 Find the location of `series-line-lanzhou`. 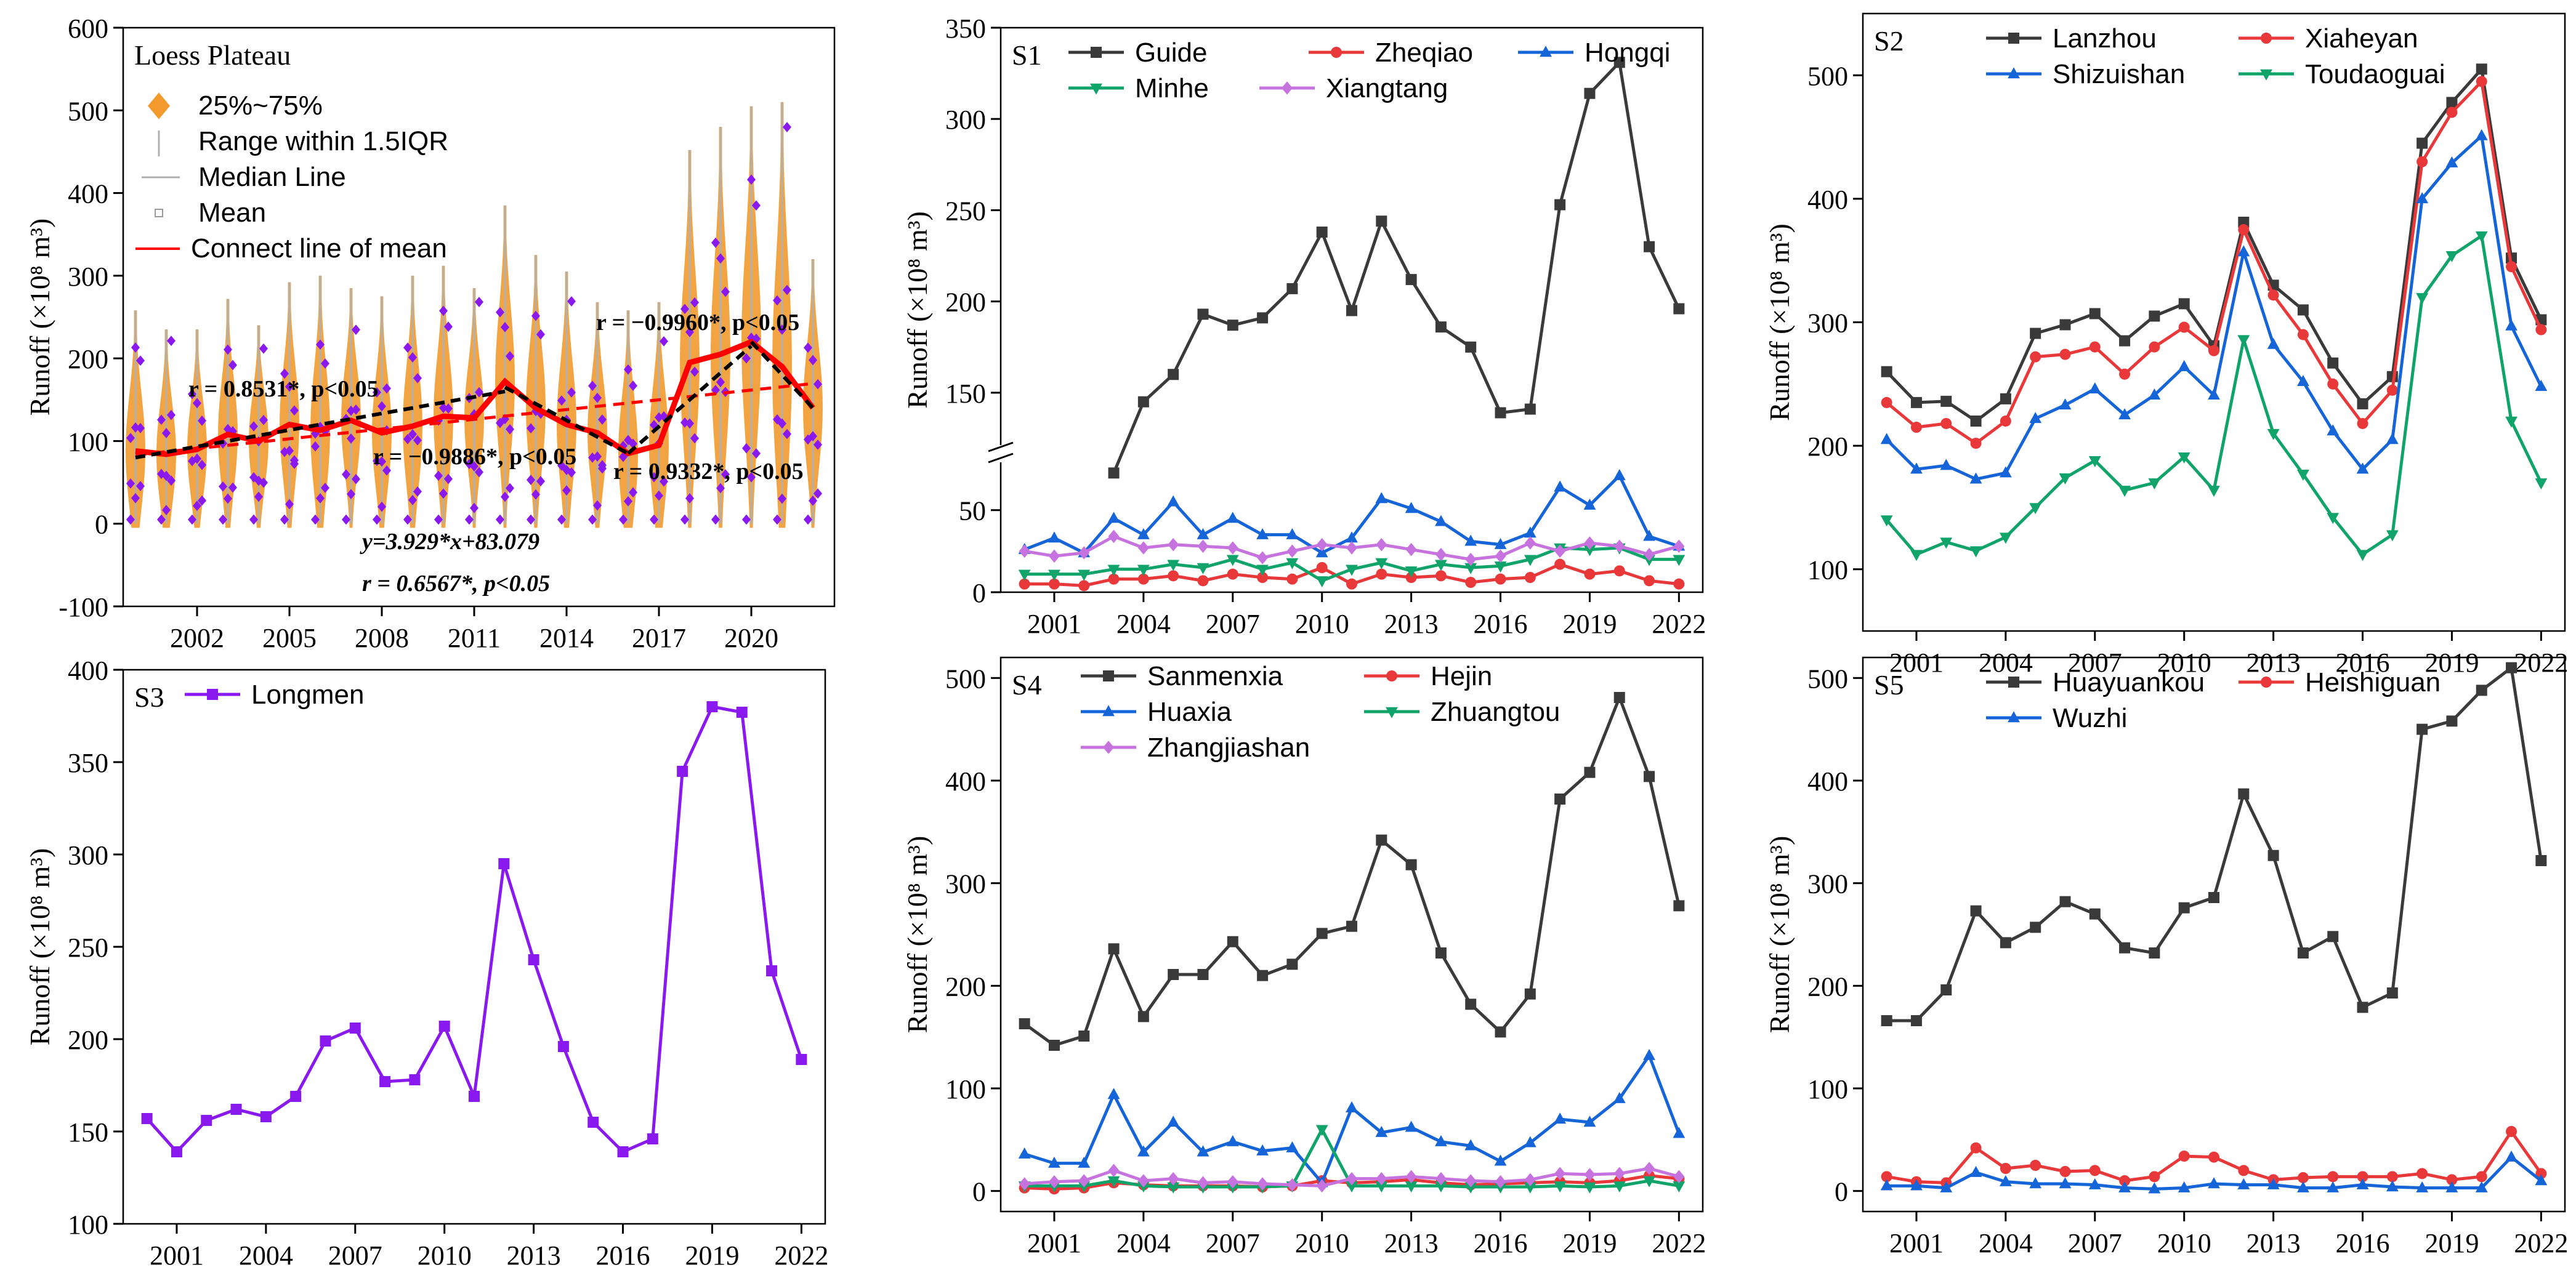

series-line-lanzhou is located at coordinates (2214, 244).